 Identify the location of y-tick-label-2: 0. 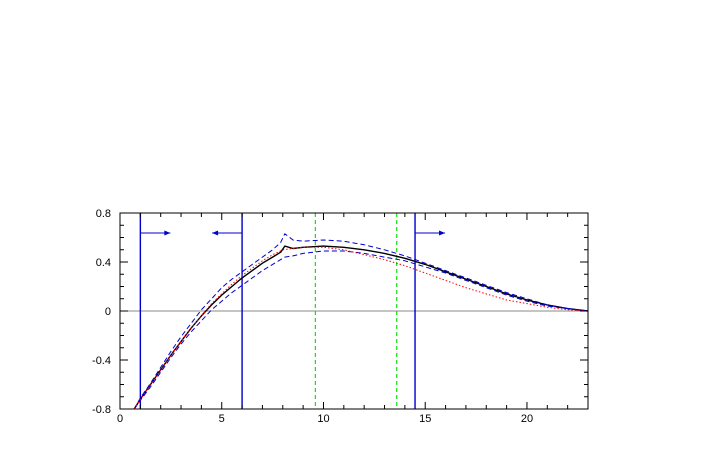
(108, 312).